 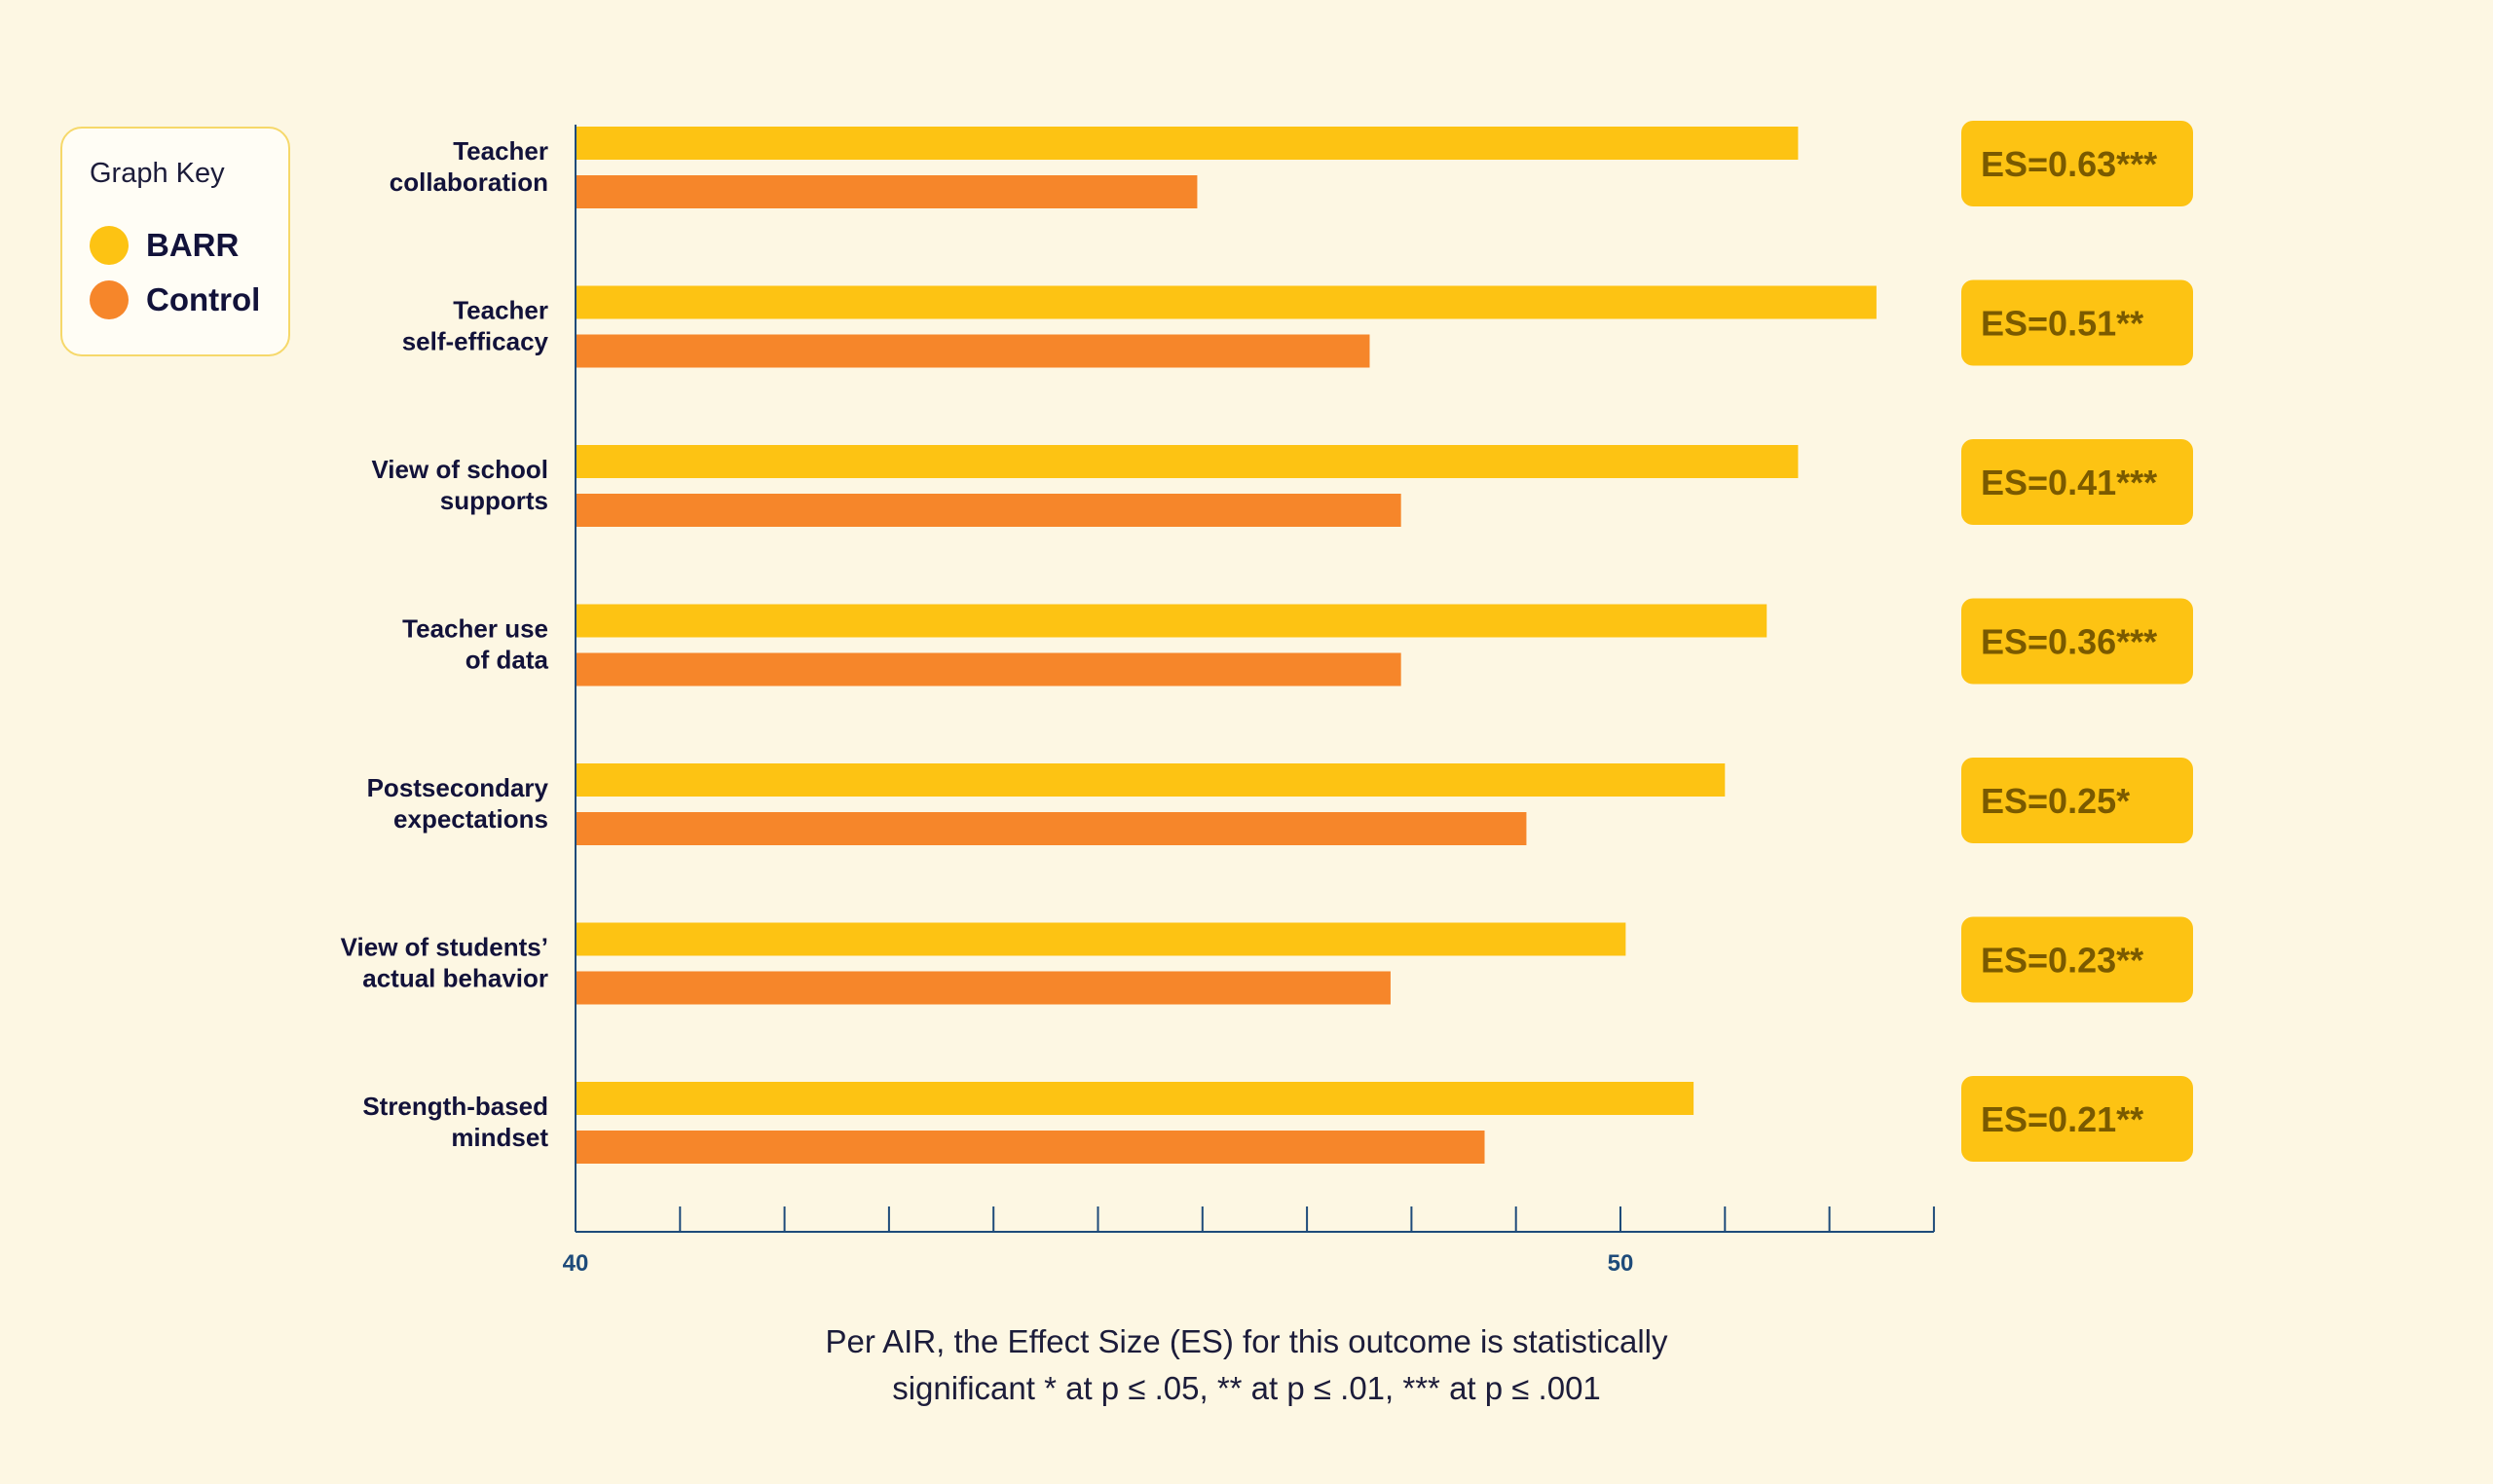 I want to click on x-tick-label-50: 50, so click(x=1621, y=1263).